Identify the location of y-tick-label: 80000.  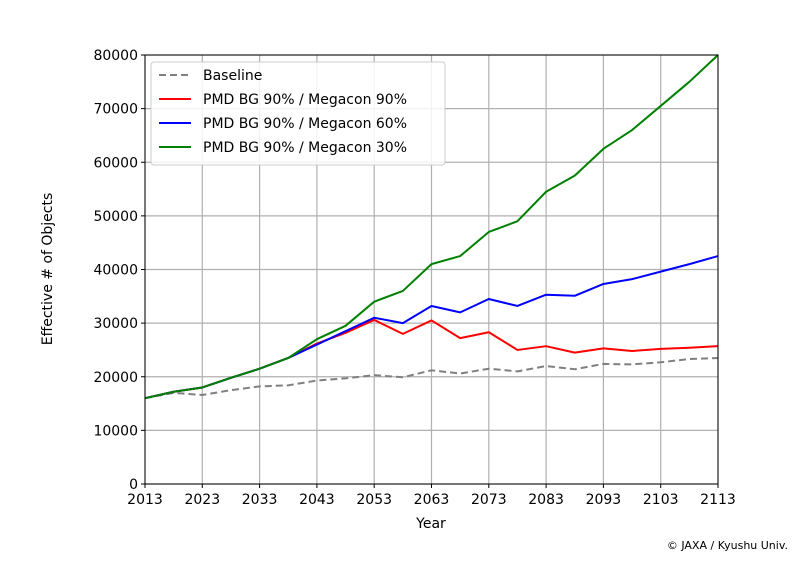
(115, 56).